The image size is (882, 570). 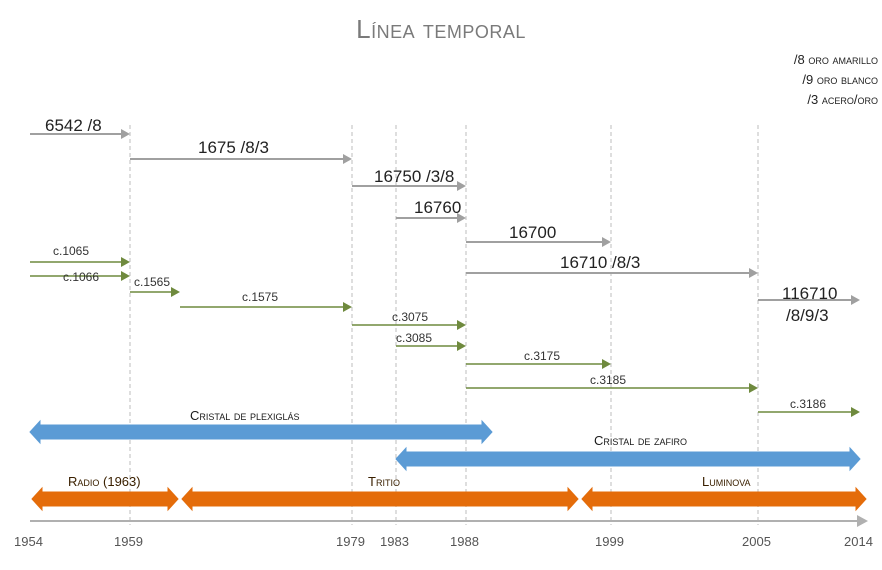 I want to click on ref-label-16760: 16760, so click(x=438, y=207).